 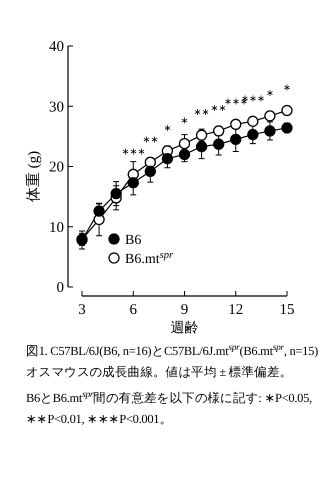 I want to click on x-axis-title: 週齢, so click(x=184, y=328).